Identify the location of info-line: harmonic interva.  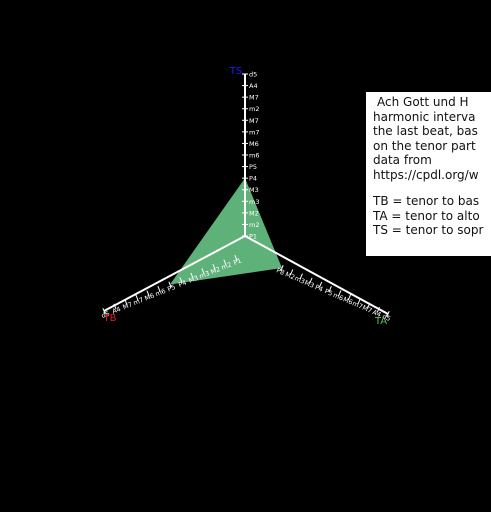
(424, 116).